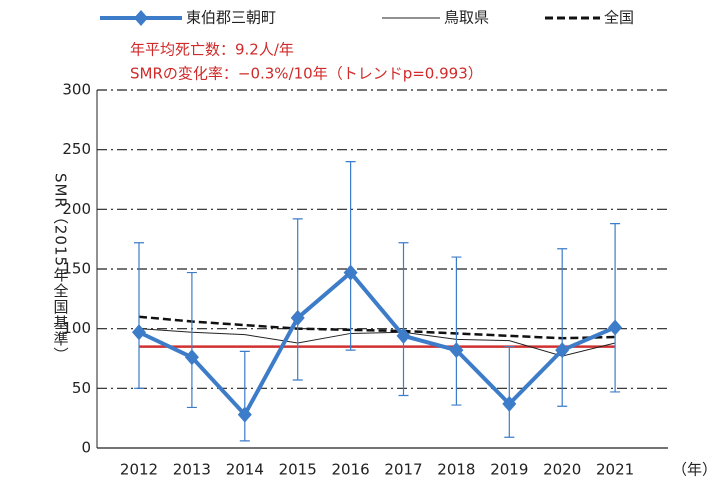  I want to click on y-tick-label: 300, so click(76, 90).